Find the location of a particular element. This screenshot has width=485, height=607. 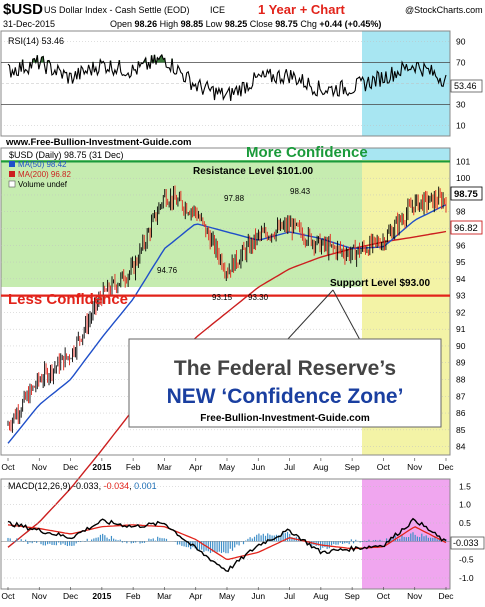

callout-line-2: NEW ‘Confidence Zone’ is located at coordinates (285, 396).